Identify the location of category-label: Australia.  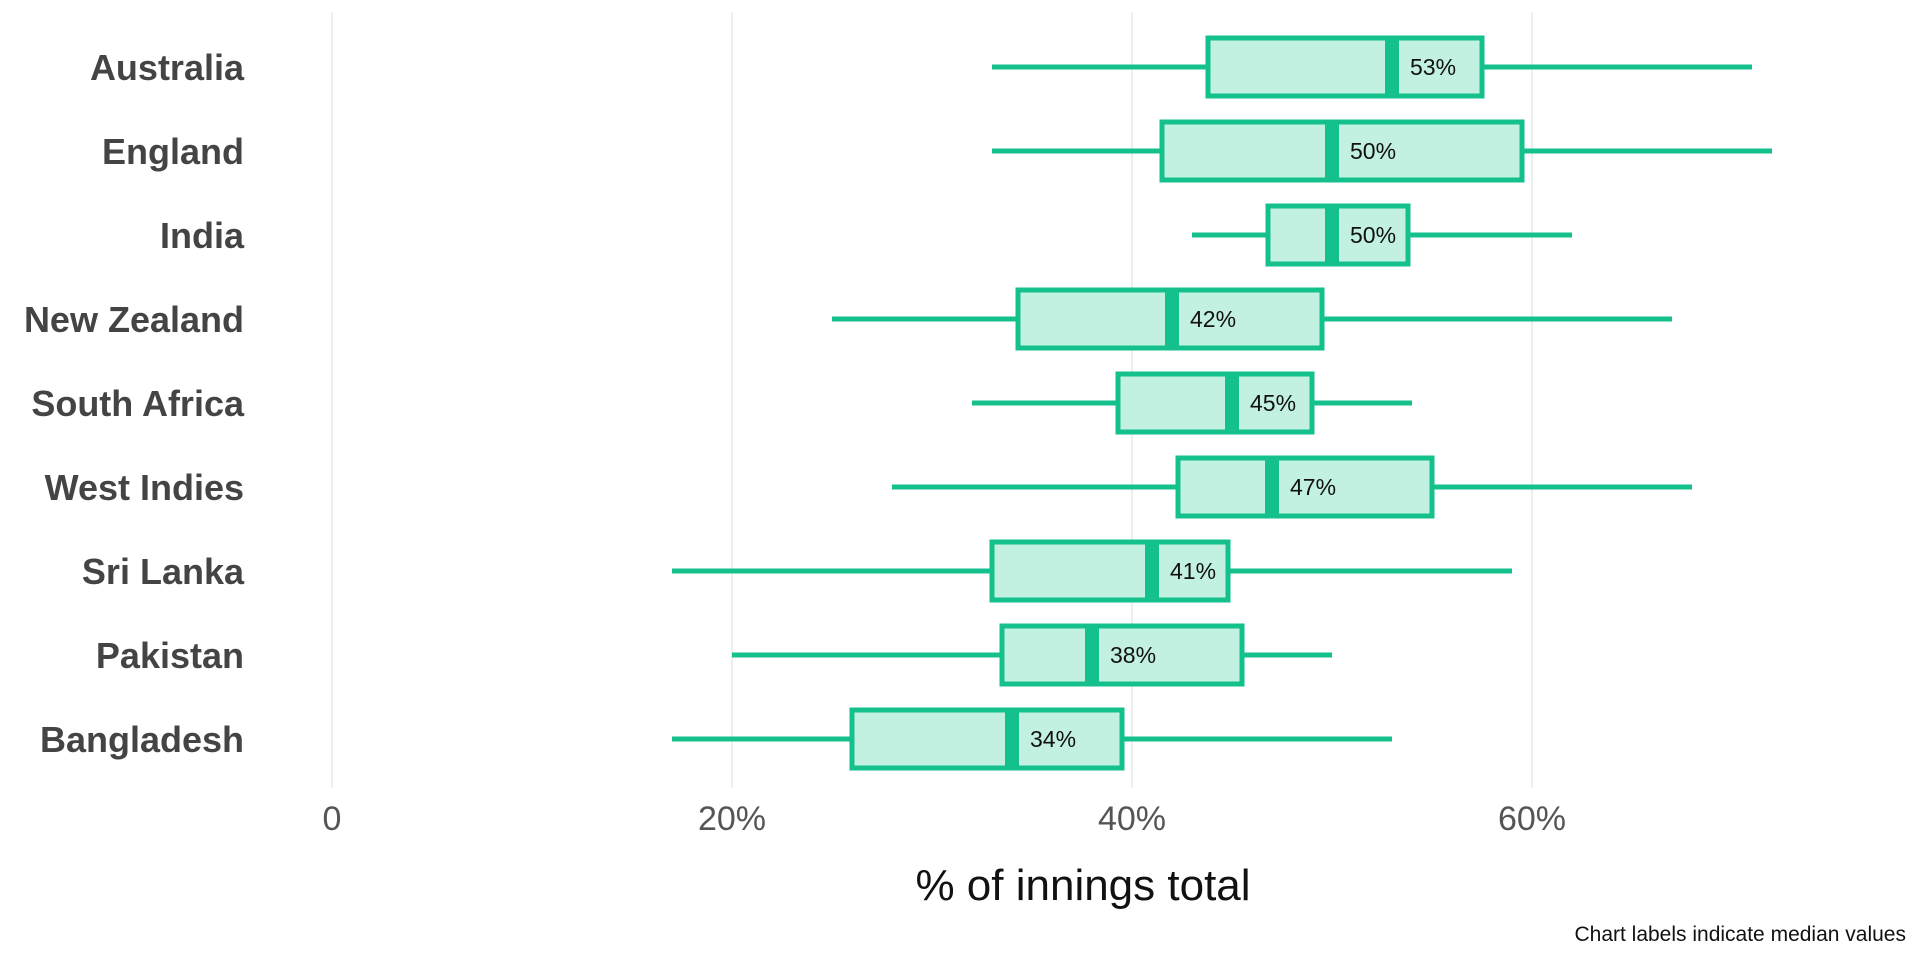
(167, 67).